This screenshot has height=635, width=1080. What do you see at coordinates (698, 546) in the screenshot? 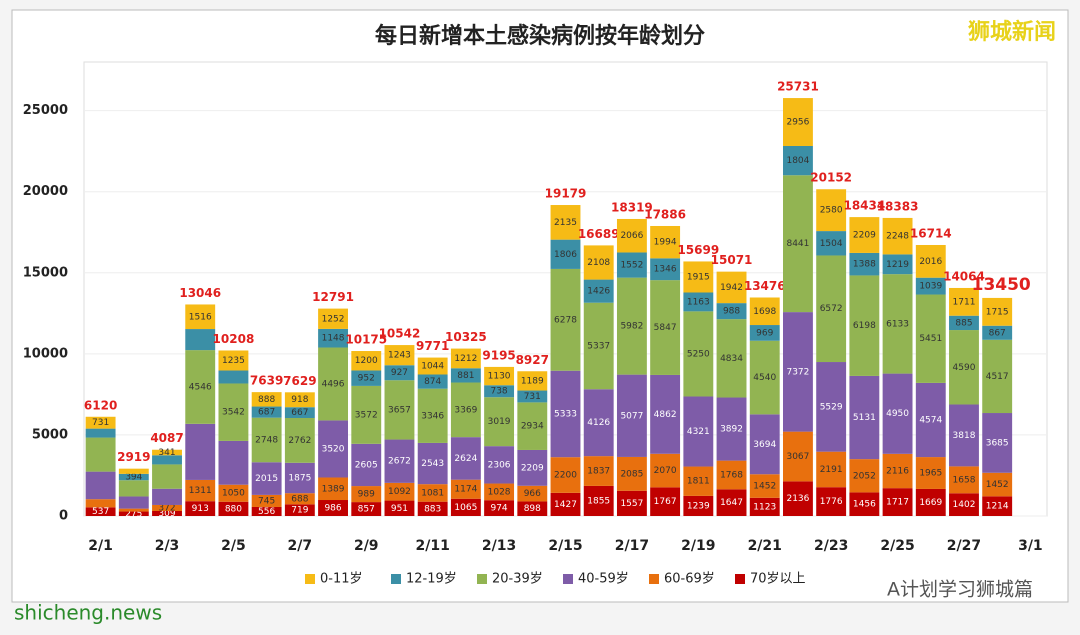
I see `x-tick-label: 2/19` at bounding box center [698, 546].